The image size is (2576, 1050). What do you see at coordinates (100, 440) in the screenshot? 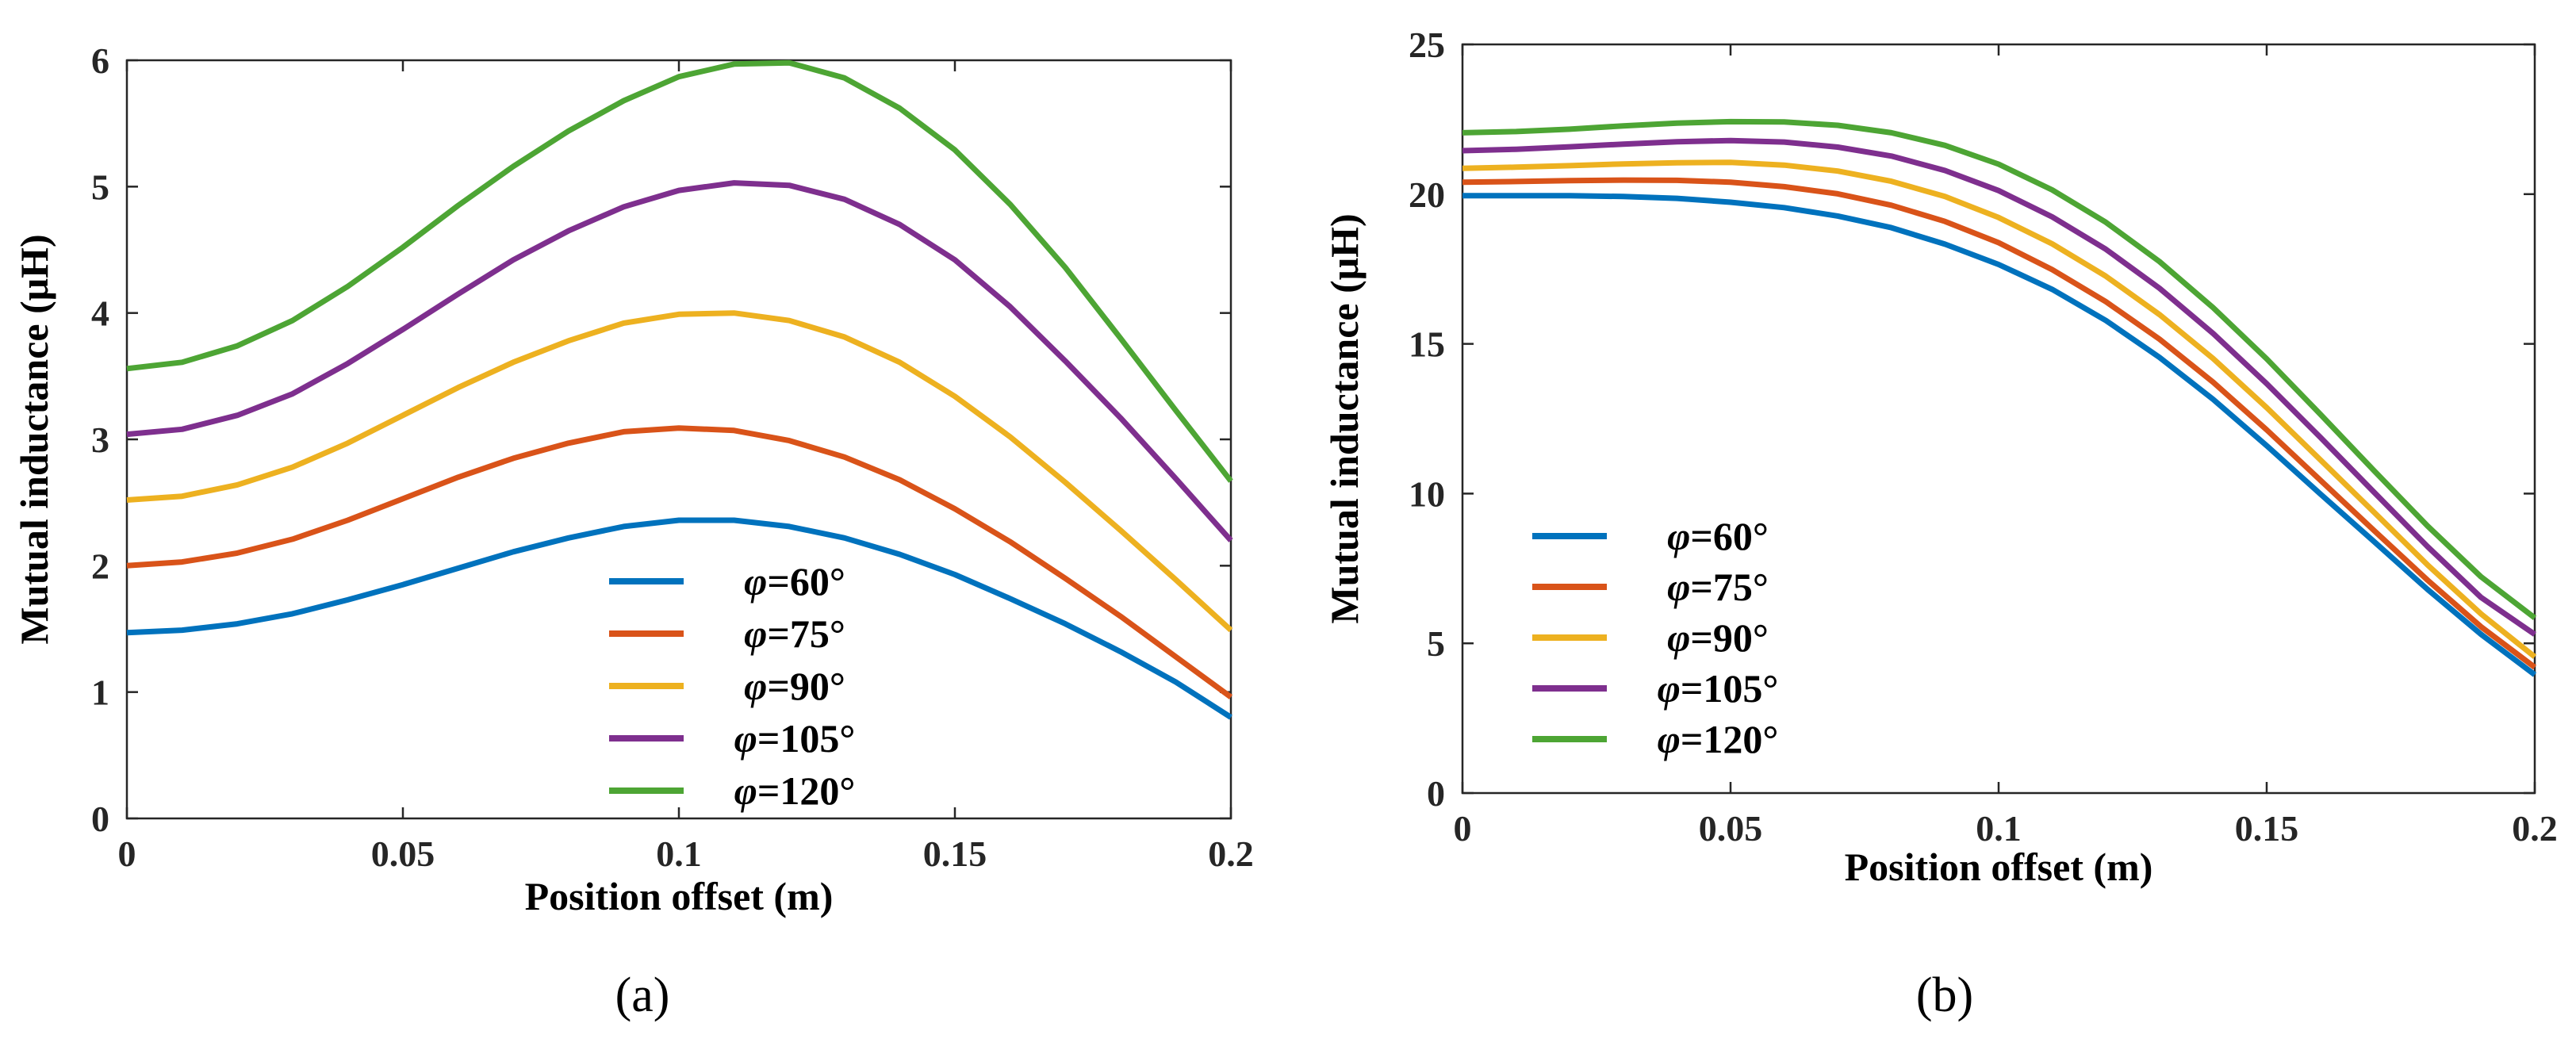
I see `y-tick-label: 3` at bounding box center [100, 440].